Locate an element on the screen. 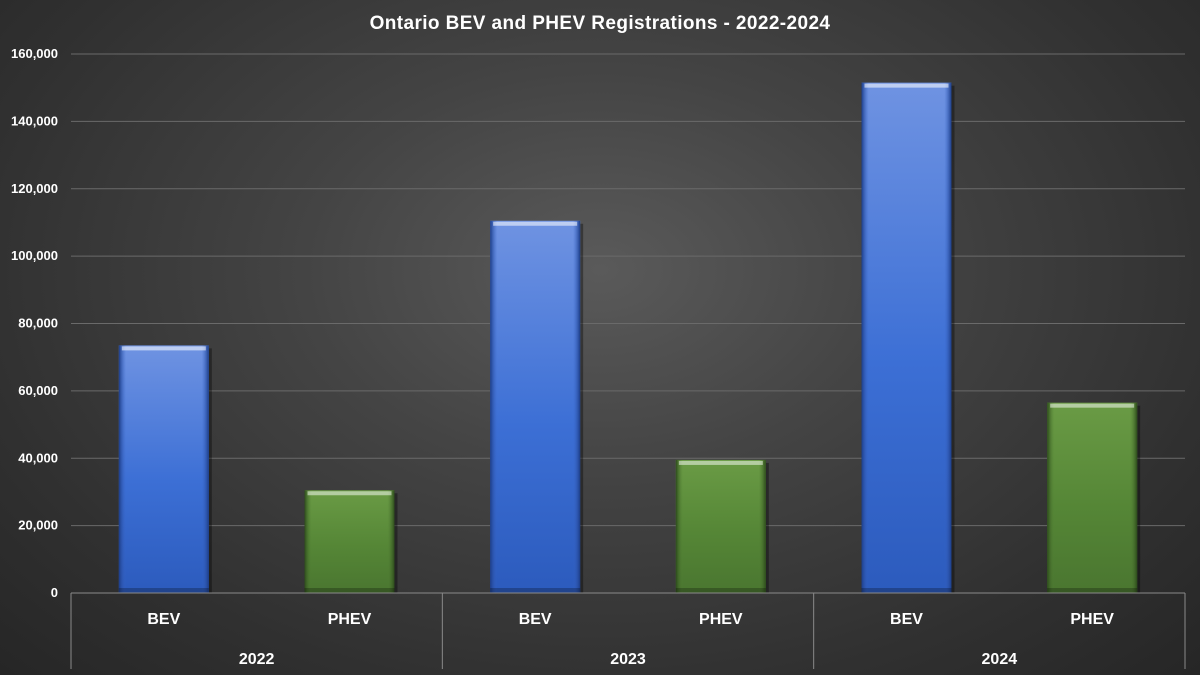 The image size is (1200, 675). y-tick-label: 60,000 is located at coordinates (38, 390).